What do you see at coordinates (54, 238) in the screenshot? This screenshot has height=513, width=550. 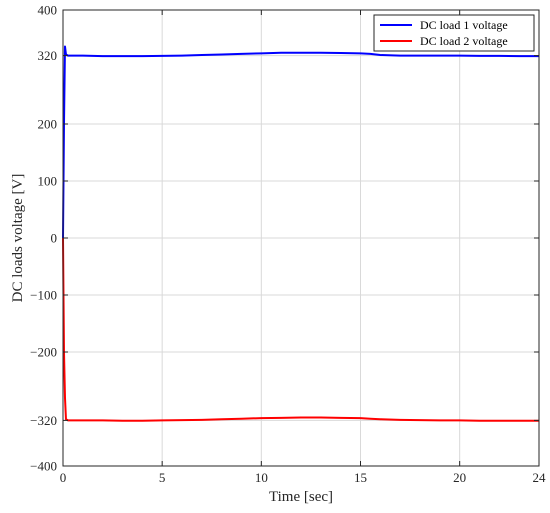 I see `y-tick-label: 0` at bounding box center [54, 238].